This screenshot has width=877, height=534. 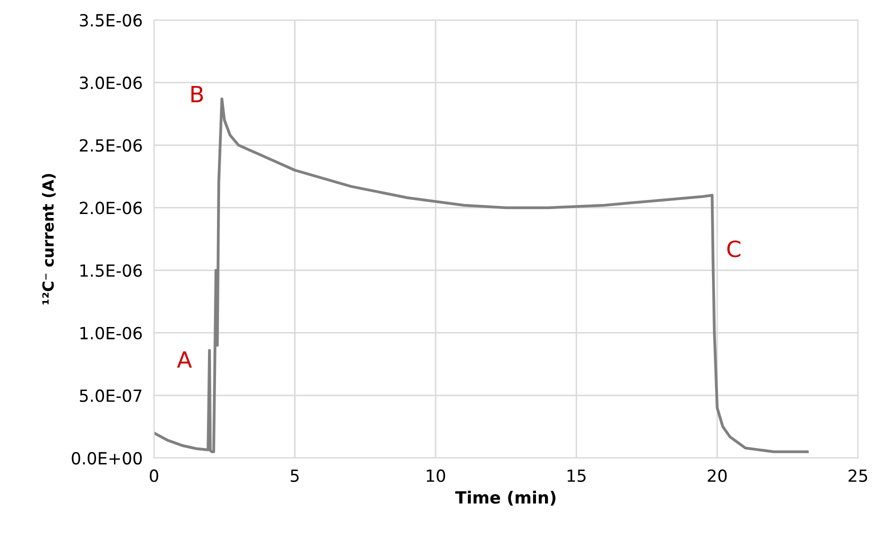 I want to click on y-tick-label: 2.0E-06, so click(x=111, y=208).